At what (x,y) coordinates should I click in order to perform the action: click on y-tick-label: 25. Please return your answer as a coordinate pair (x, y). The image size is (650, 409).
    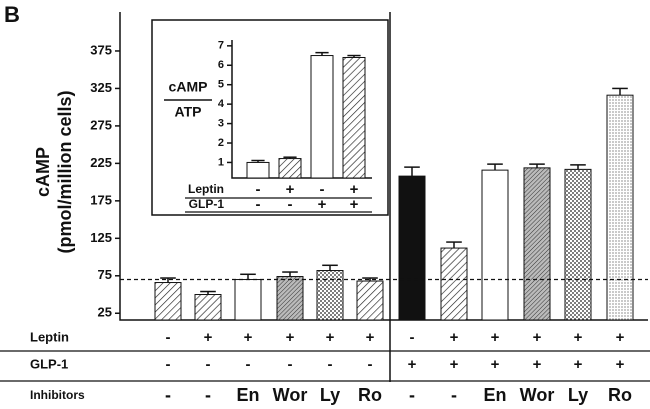
    Looking at the image, I should click on (105, 312).